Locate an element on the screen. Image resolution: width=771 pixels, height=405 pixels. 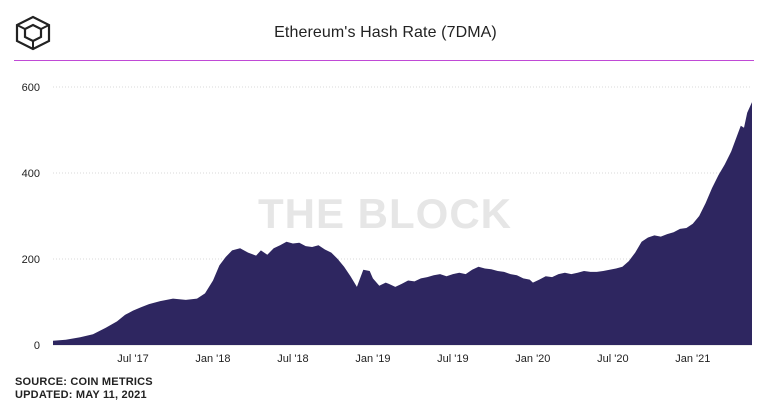
x-tick-label: Jul '18 is located at coordinates (292, 359).